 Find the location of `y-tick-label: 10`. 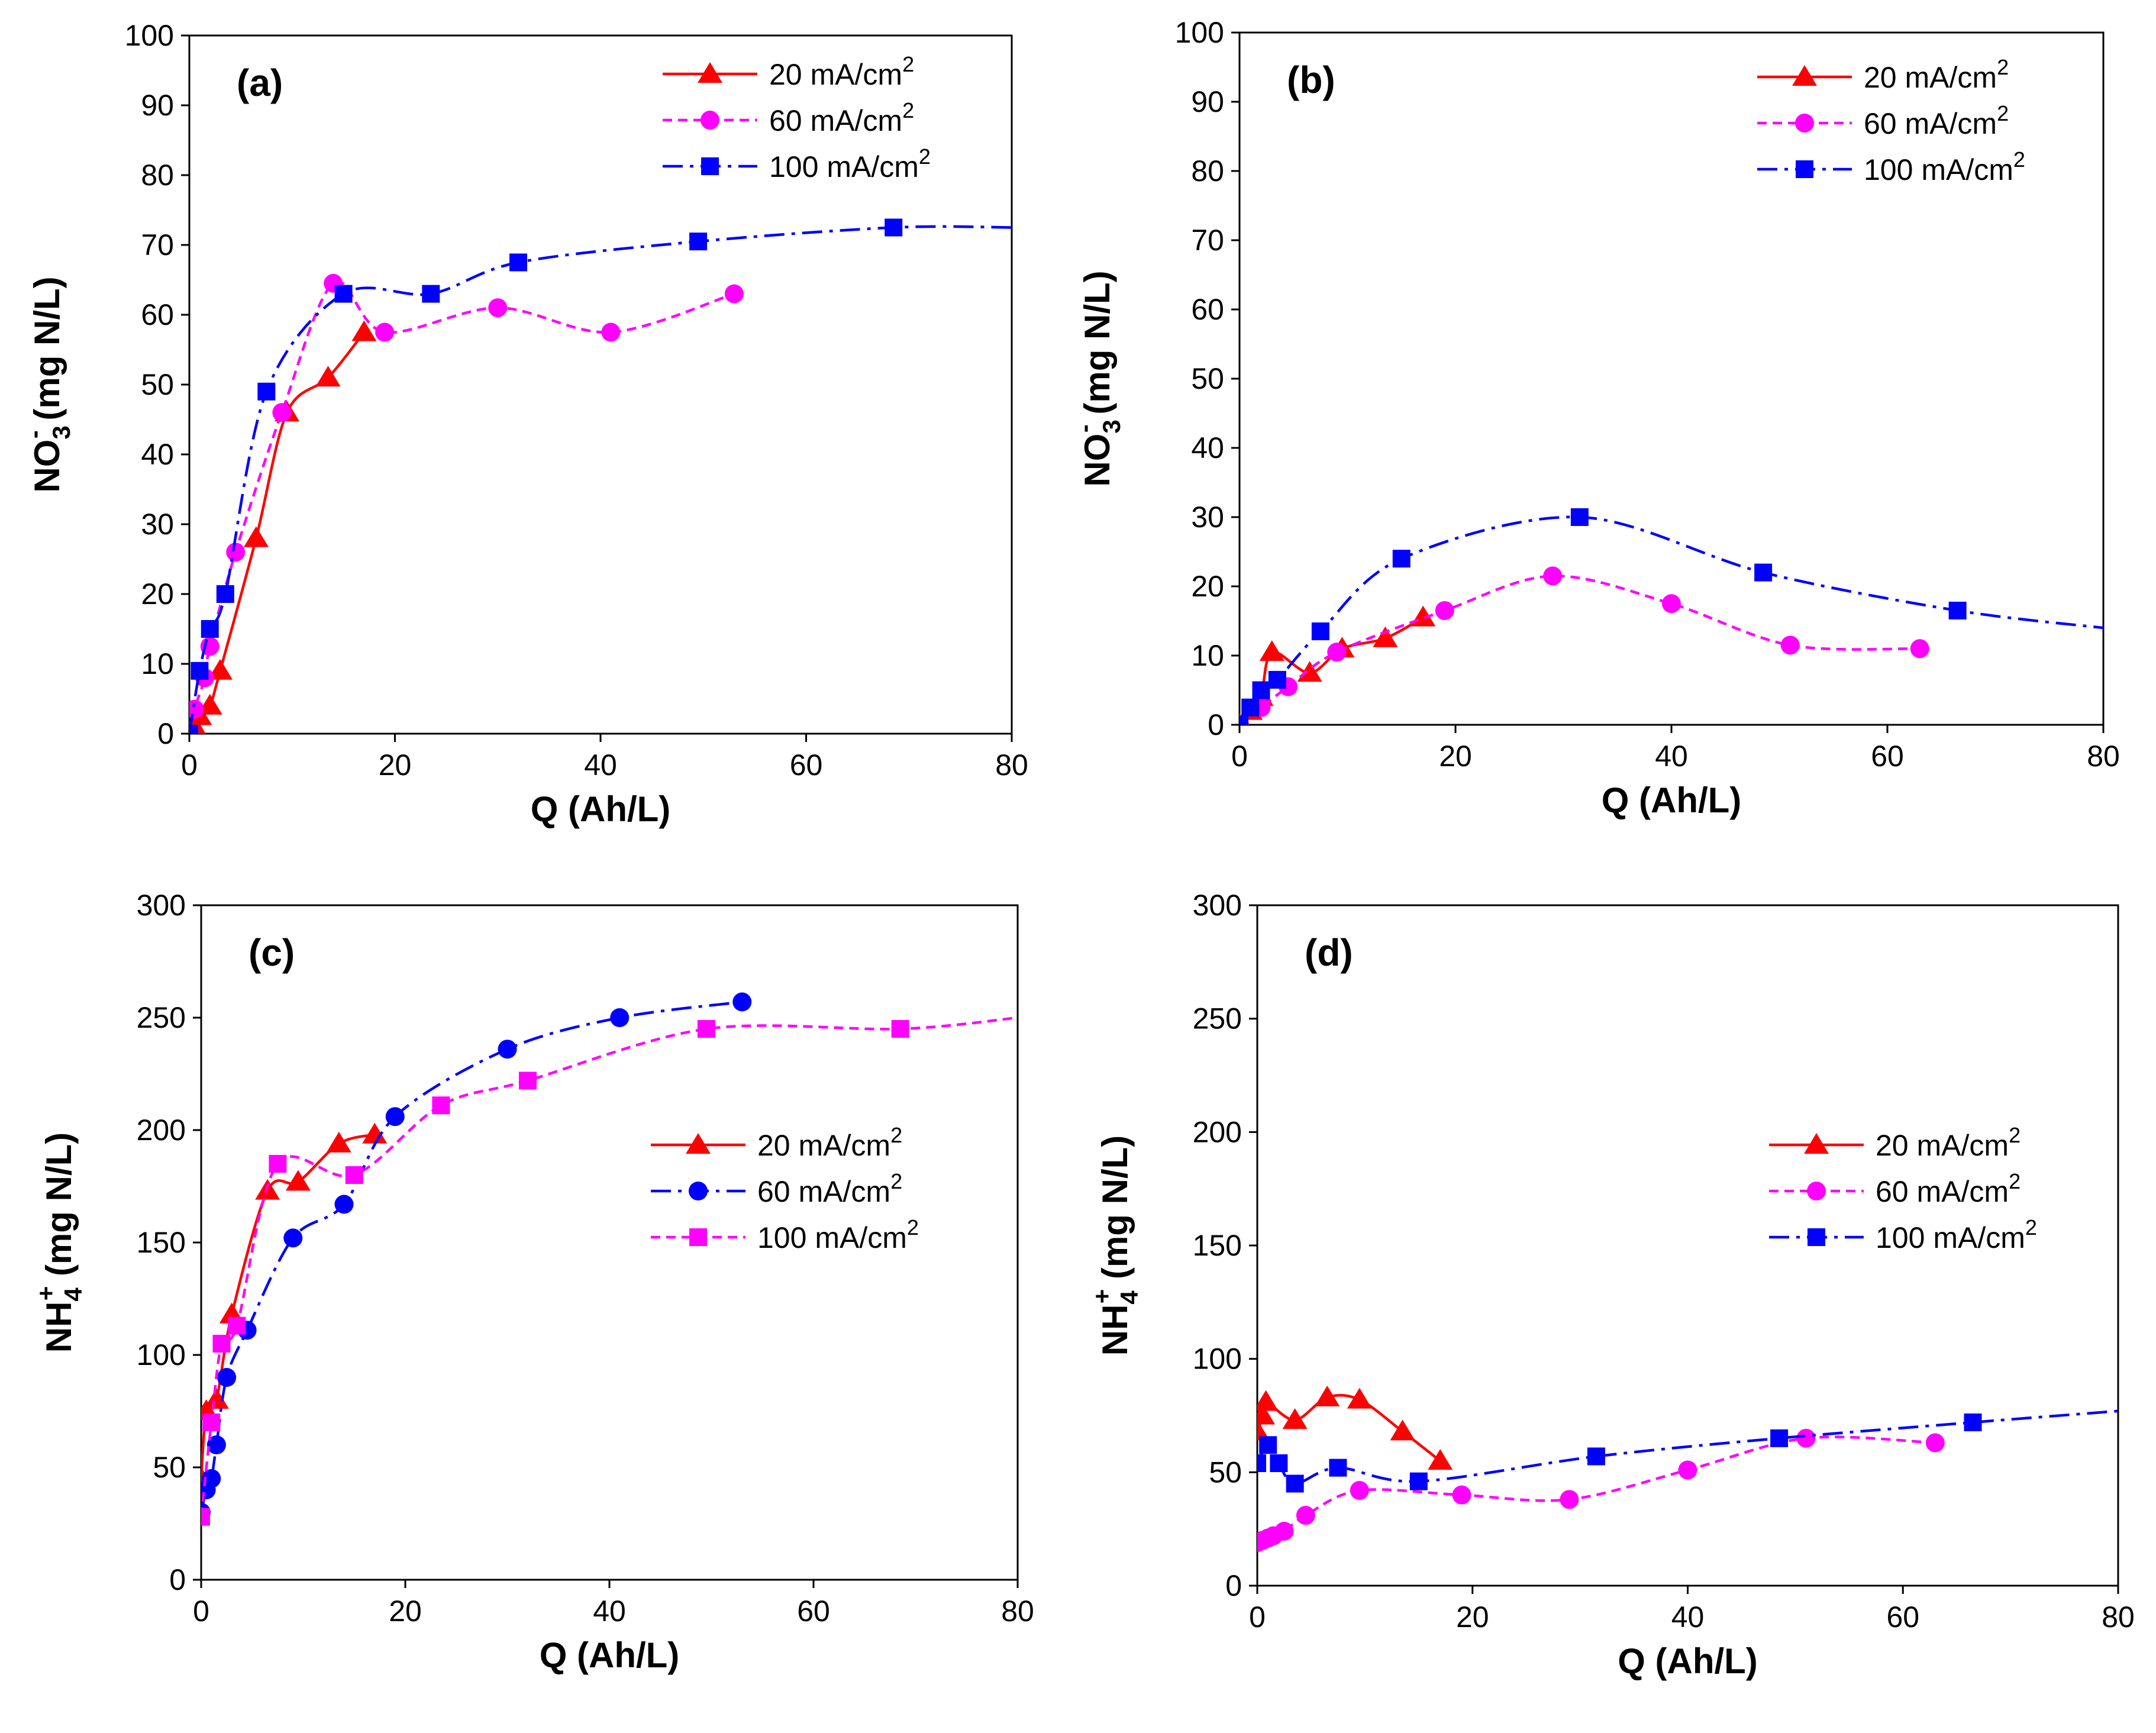

y-tick-label: 10 is located at coordinates (1207, 655).